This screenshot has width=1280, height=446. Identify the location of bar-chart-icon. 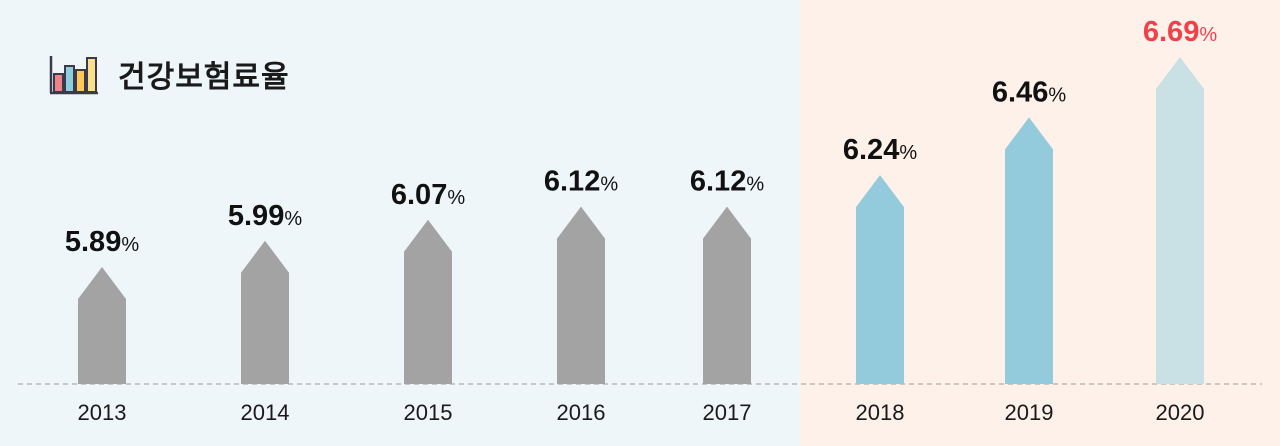
(73, 75).